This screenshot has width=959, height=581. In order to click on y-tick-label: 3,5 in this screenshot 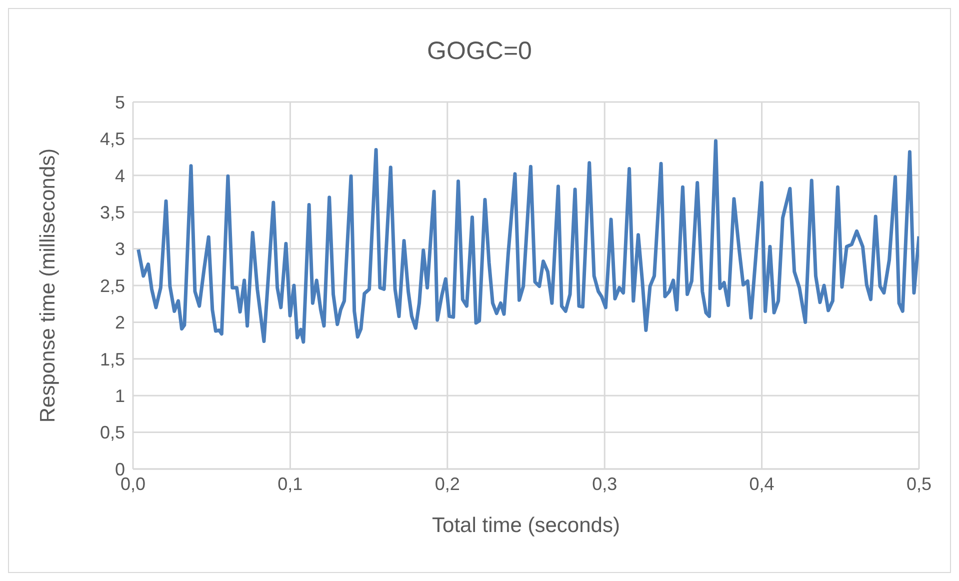, I will do `click(112, 212)`.